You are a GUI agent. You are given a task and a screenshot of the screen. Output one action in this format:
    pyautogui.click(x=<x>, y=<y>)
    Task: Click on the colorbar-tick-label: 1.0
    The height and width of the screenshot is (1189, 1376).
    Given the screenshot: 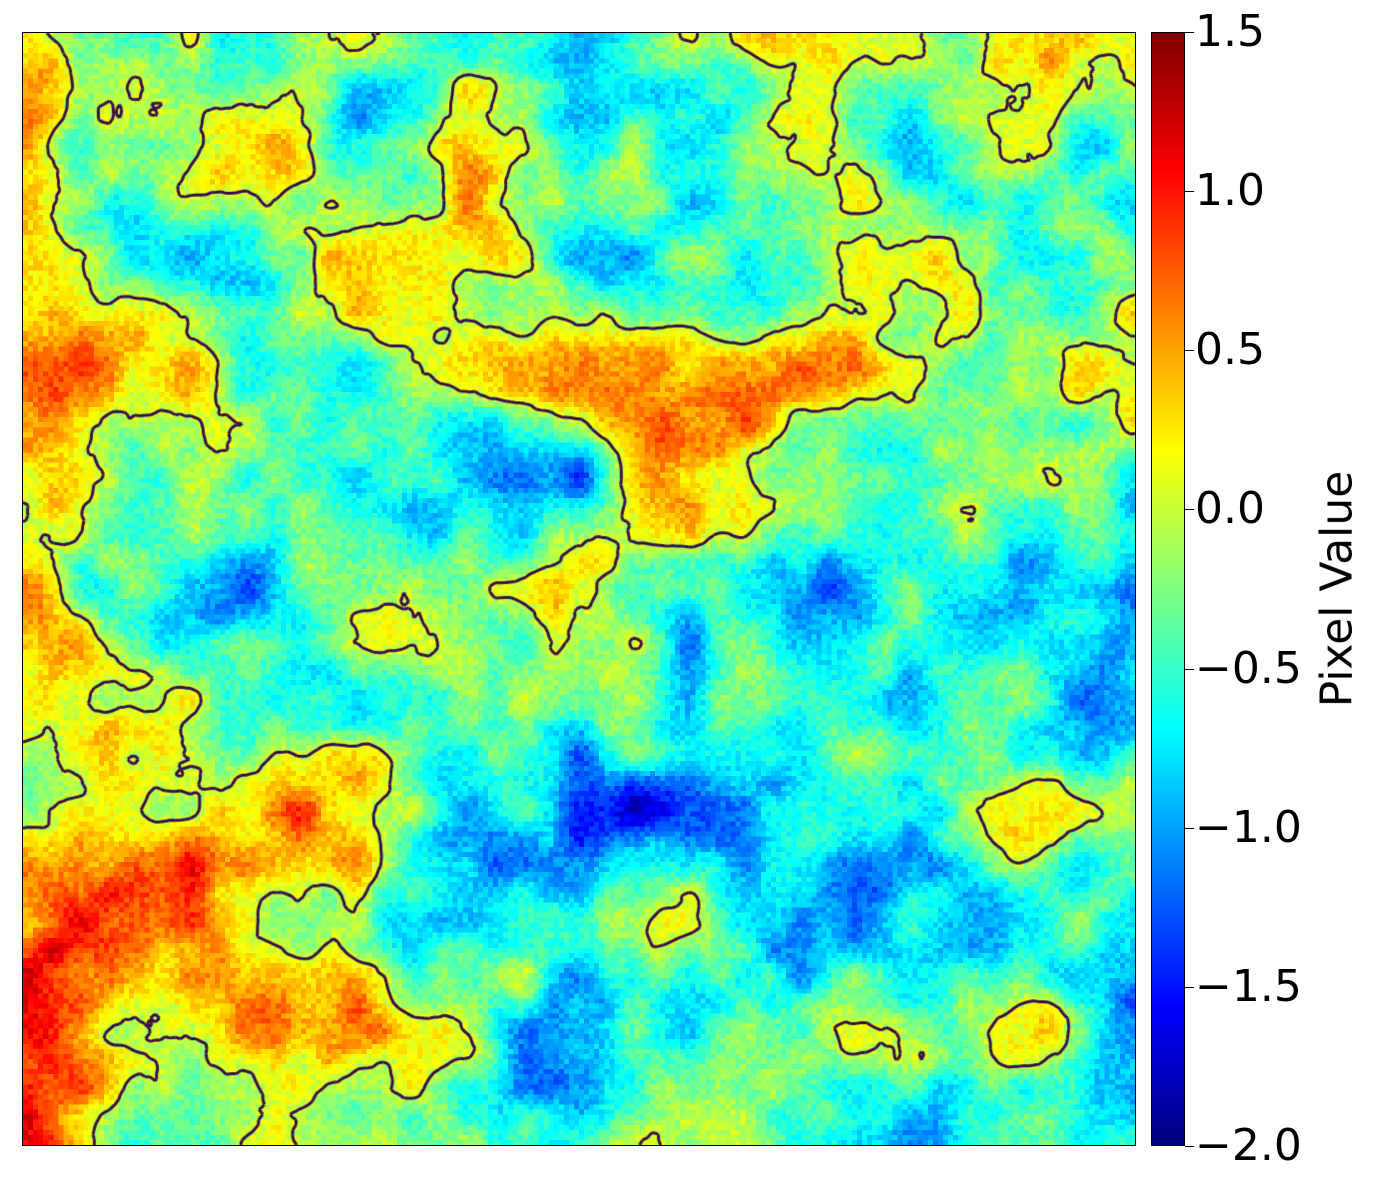 What is the action you would take?
    pyautogui.click(x=1230, y=191)
    